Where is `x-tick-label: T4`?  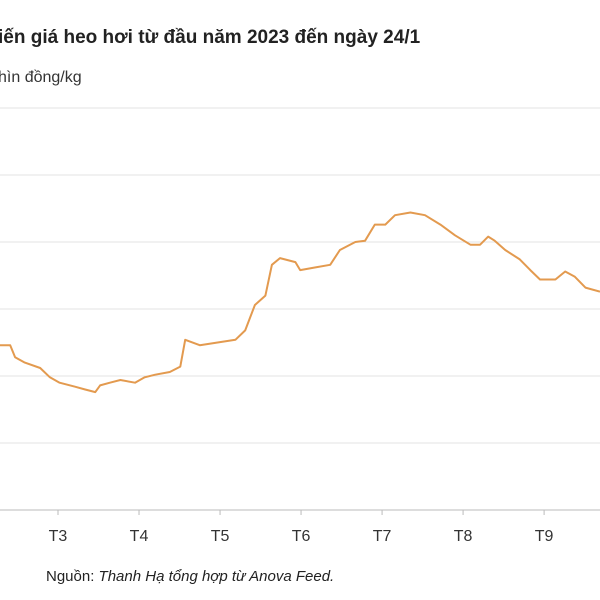
x-tick-label: T4 is located at coordinates (139, 536).